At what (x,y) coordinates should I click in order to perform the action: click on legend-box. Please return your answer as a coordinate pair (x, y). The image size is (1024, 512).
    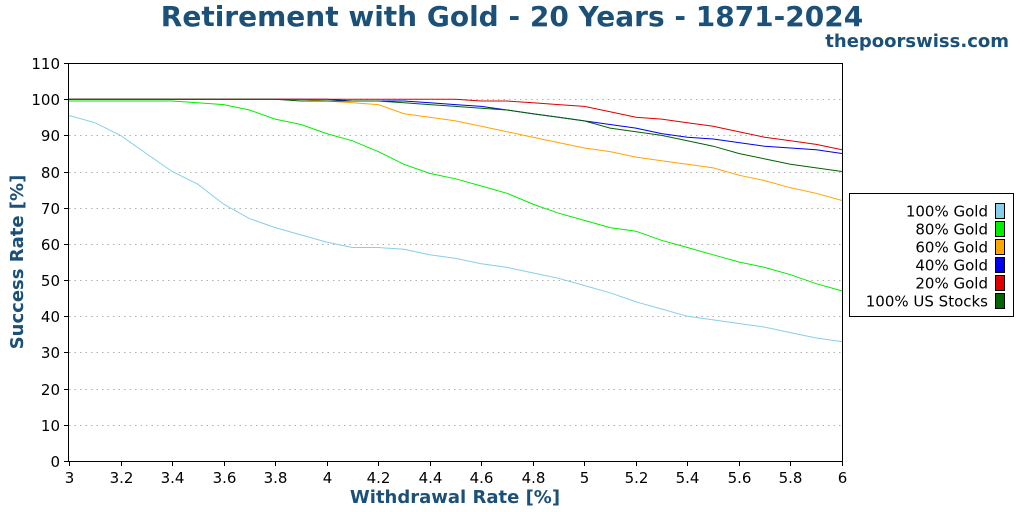
    Looking at the image, I should click on (931, 255).